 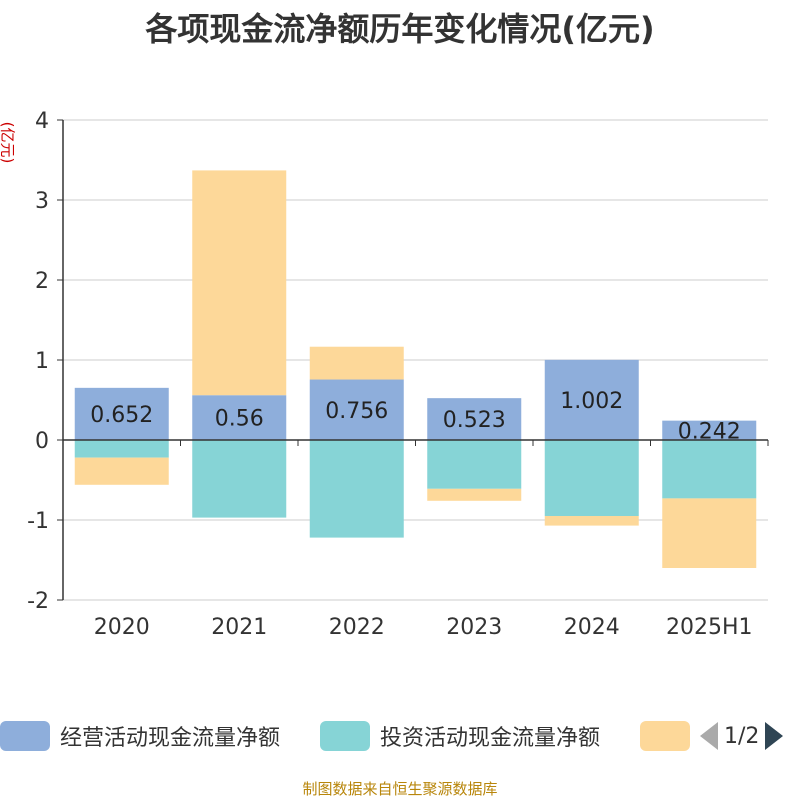 What do you see at coordinates (592, 627) in the screenshot?
I see `x-tick-label: 2024` at bounding box center [592, 627].